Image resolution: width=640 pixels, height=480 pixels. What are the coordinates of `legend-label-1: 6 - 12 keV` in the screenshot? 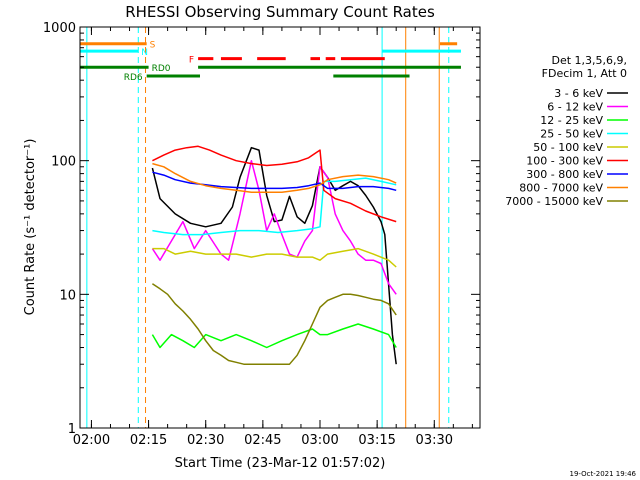 It's located at (575, 107).